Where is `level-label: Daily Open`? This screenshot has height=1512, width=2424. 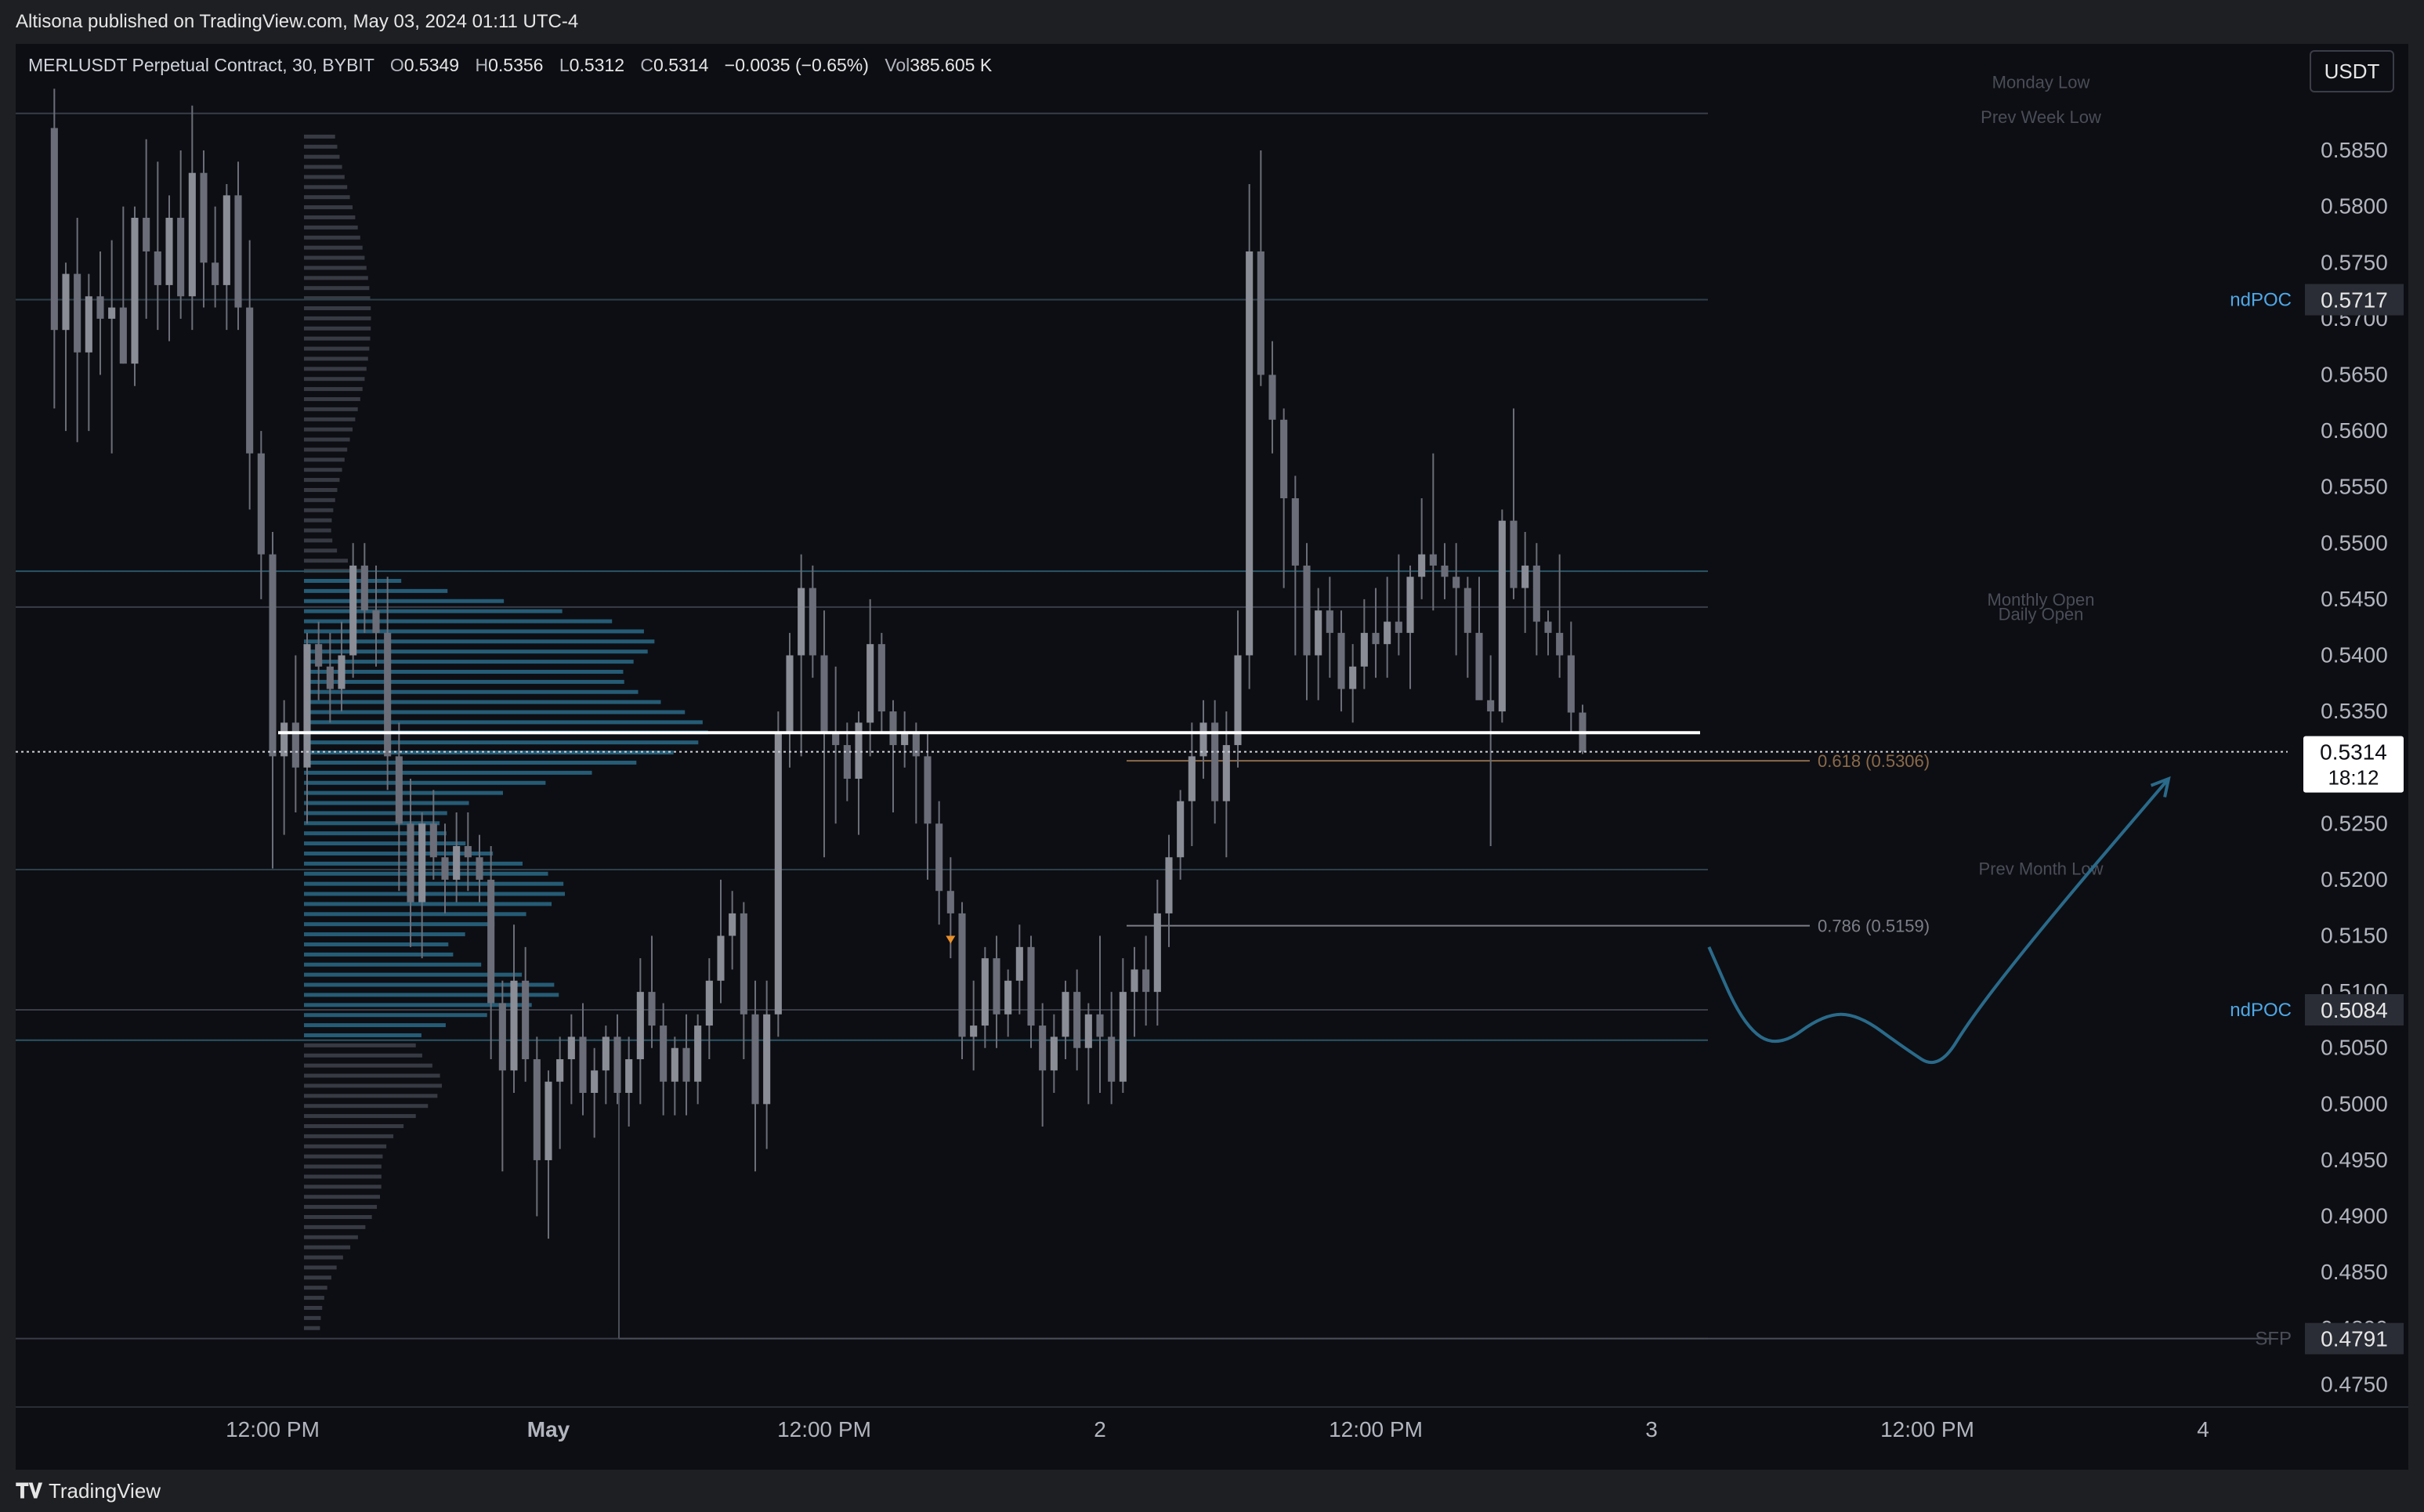
level-label: Daily Open is located at coordinates (2041, 614).